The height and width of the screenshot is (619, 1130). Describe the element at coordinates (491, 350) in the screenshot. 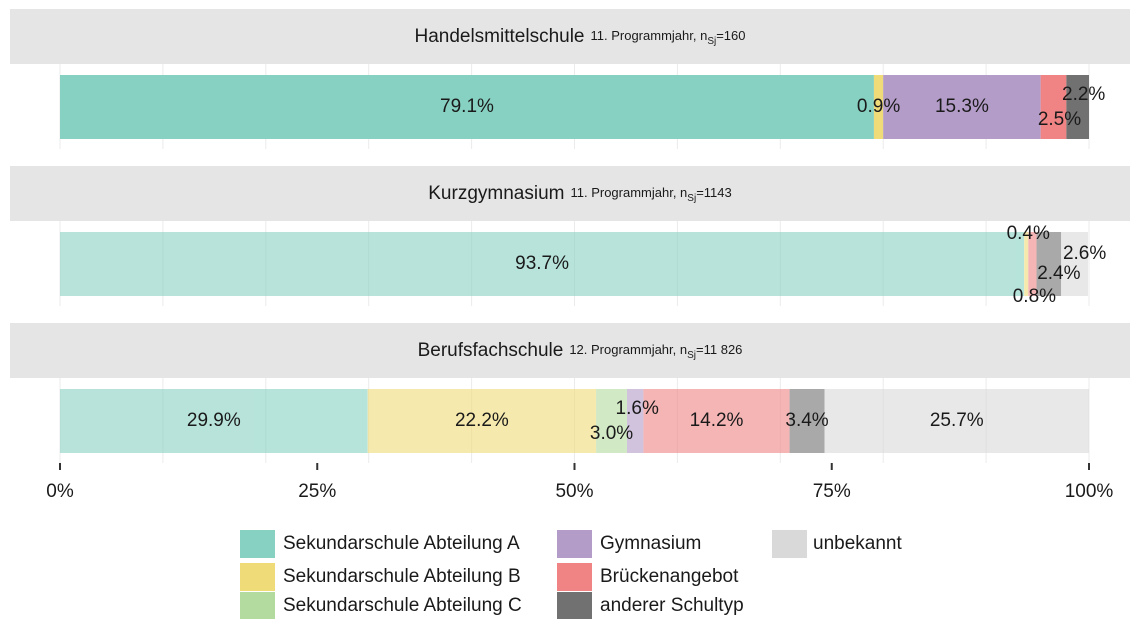

I see `strip-name: Berufsfachschule` at that location.